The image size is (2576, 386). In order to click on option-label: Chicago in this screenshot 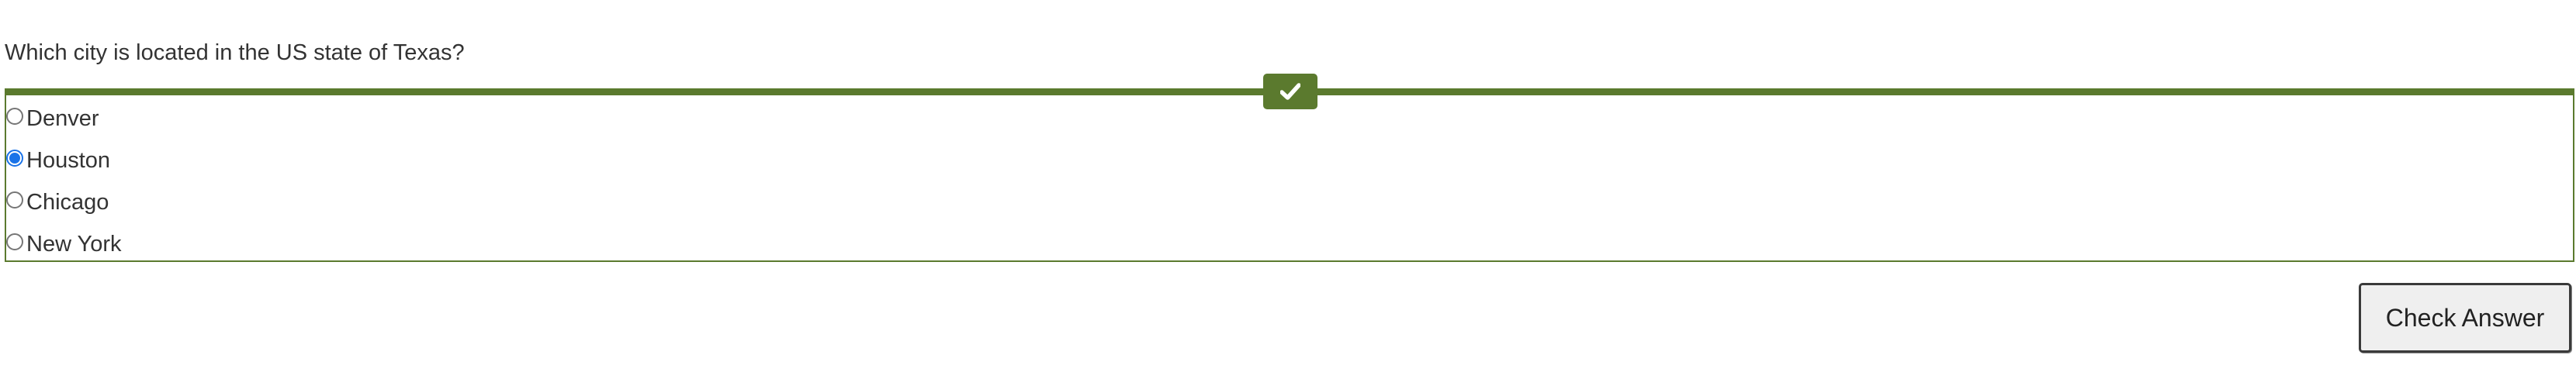, I will do `click(67, 202)`.